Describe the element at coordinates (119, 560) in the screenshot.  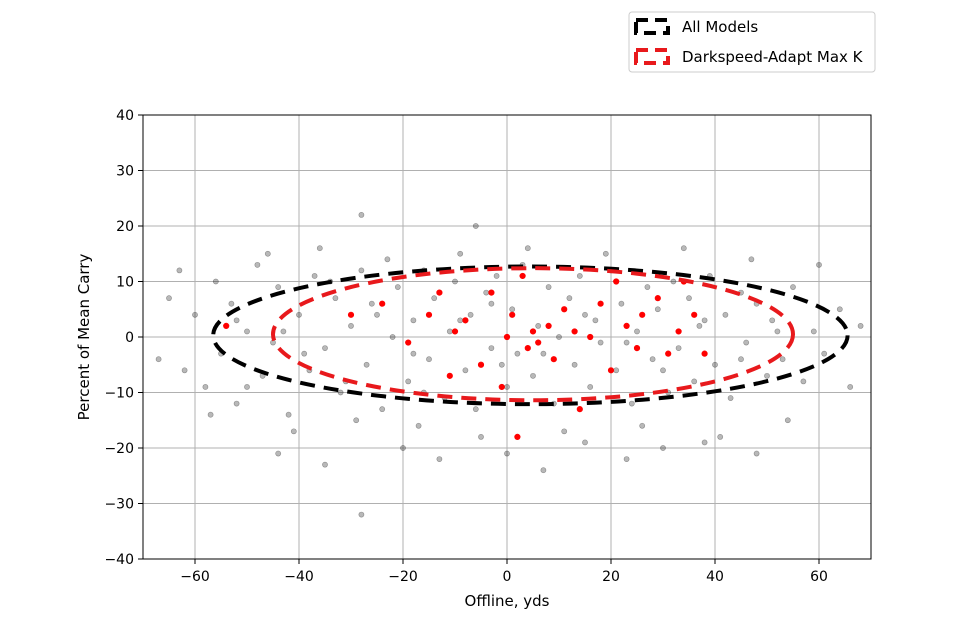
I see `y-tick-label: −40` at that location.